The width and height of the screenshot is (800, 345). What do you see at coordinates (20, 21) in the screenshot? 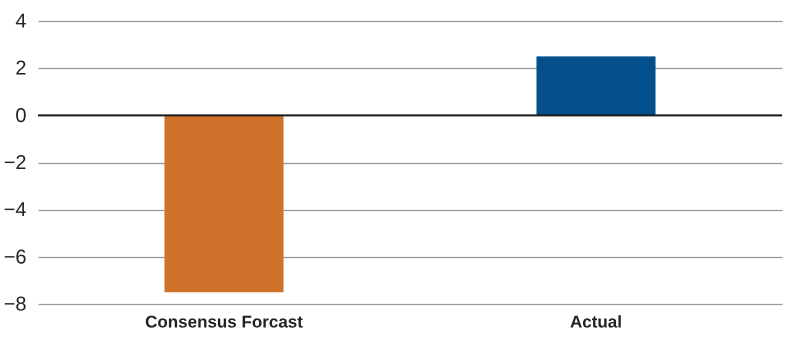
I see `y-tick-label: 4` at bounding box center [20, 21].